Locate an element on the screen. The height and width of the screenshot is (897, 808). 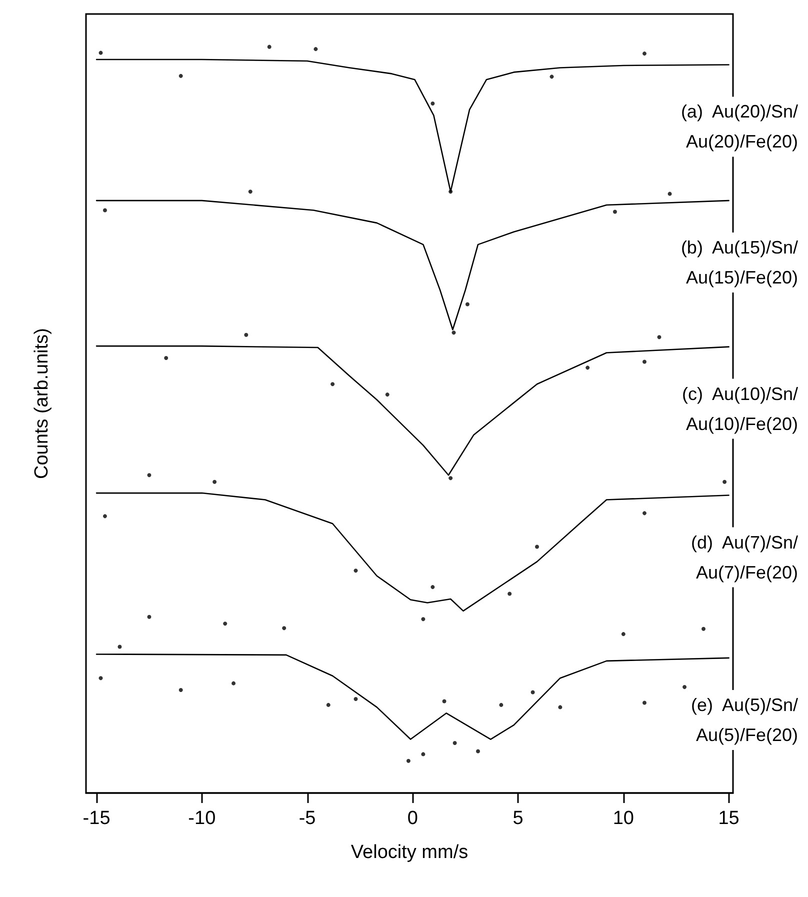
x-tick-label: -15 is located at coordinates (96, 818).